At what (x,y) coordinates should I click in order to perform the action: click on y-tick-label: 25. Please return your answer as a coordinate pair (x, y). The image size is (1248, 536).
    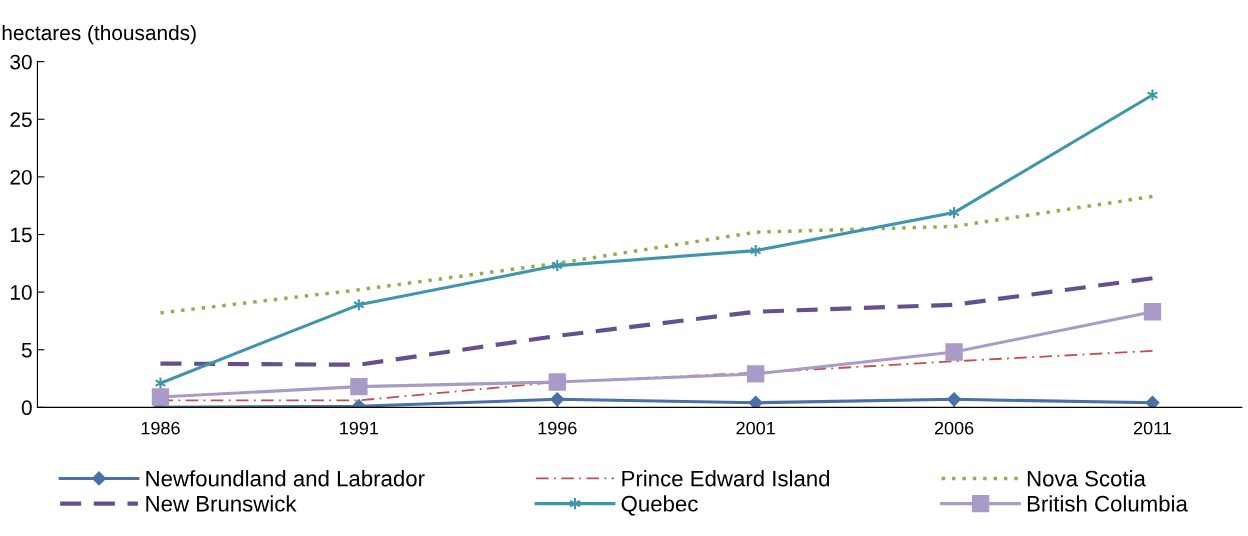
    Looking at the image, I should click on (21, 120).